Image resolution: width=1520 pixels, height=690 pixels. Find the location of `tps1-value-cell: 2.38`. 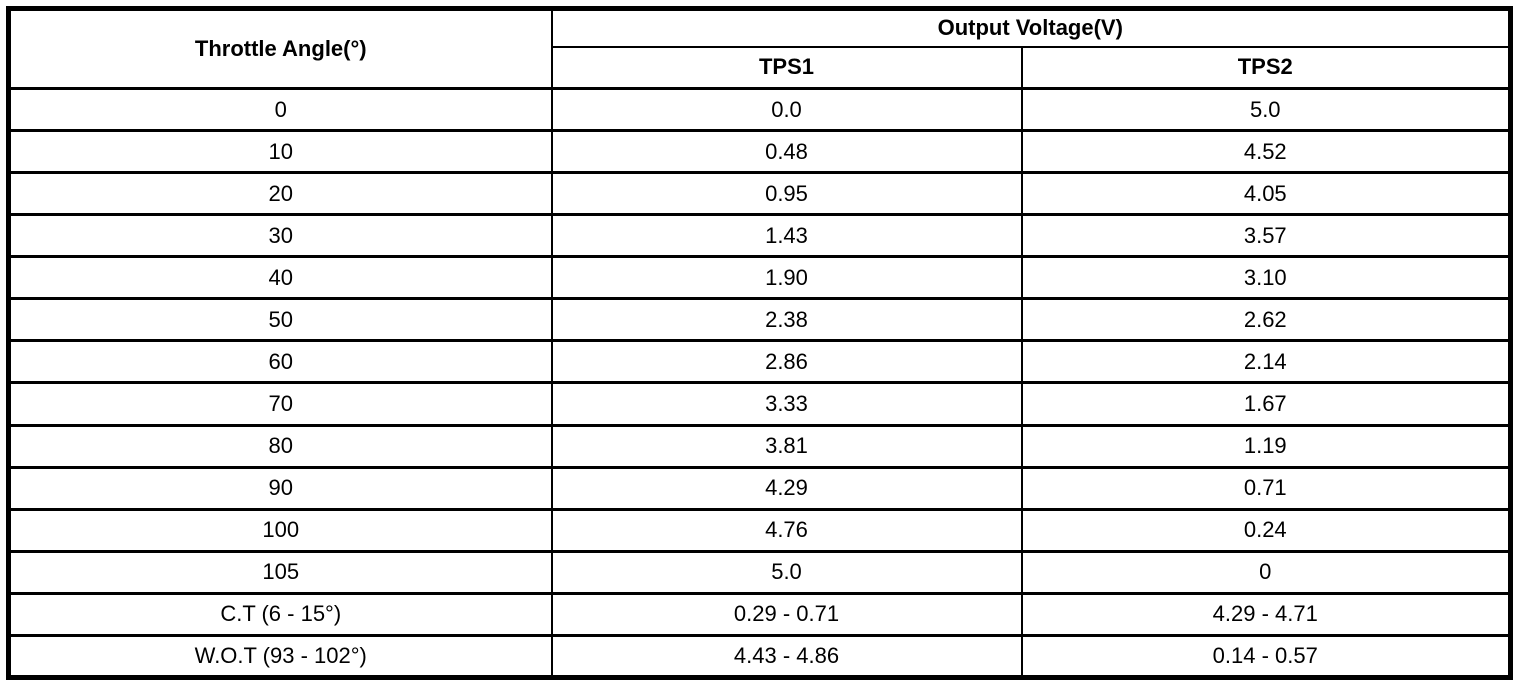

tps1-value-cell: 2.38 is located at coordinates (786, 319).